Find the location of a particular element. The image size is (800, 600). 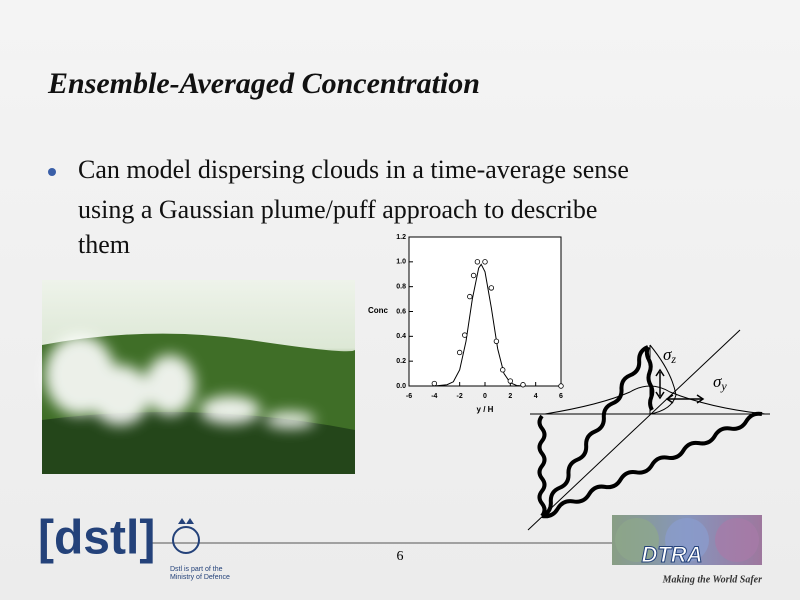

bullet-dot is located at coordinates (52, 172).